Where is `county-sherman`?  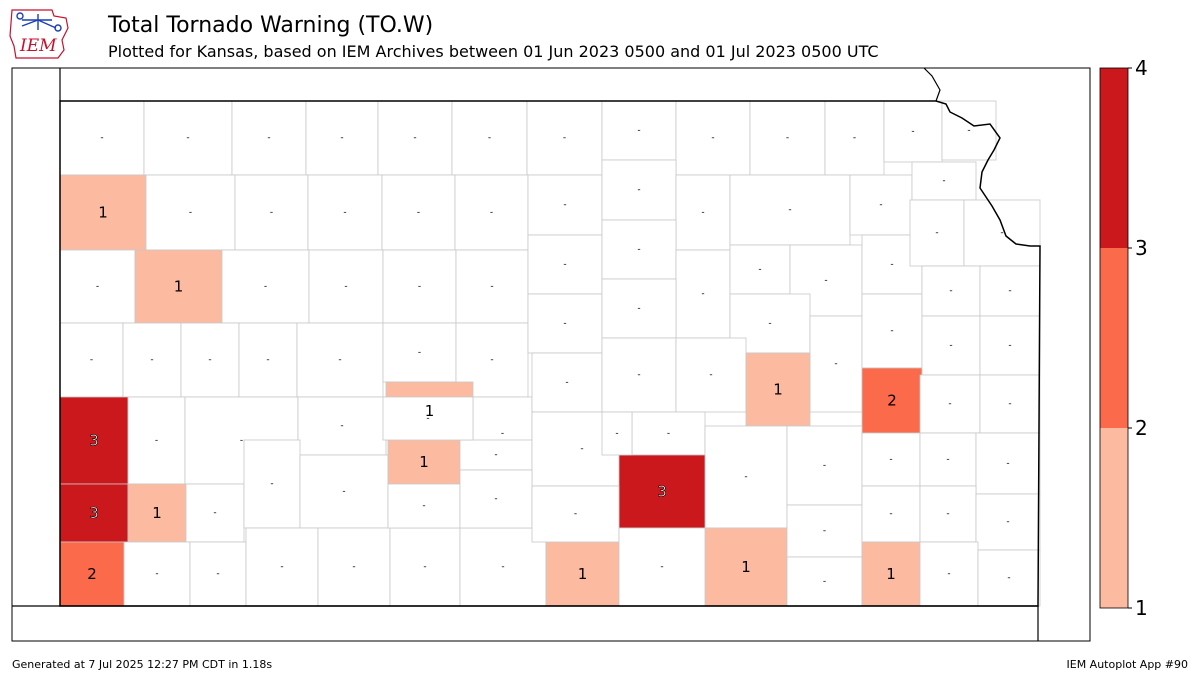
county-sherman is located at coordinates (103, 212).